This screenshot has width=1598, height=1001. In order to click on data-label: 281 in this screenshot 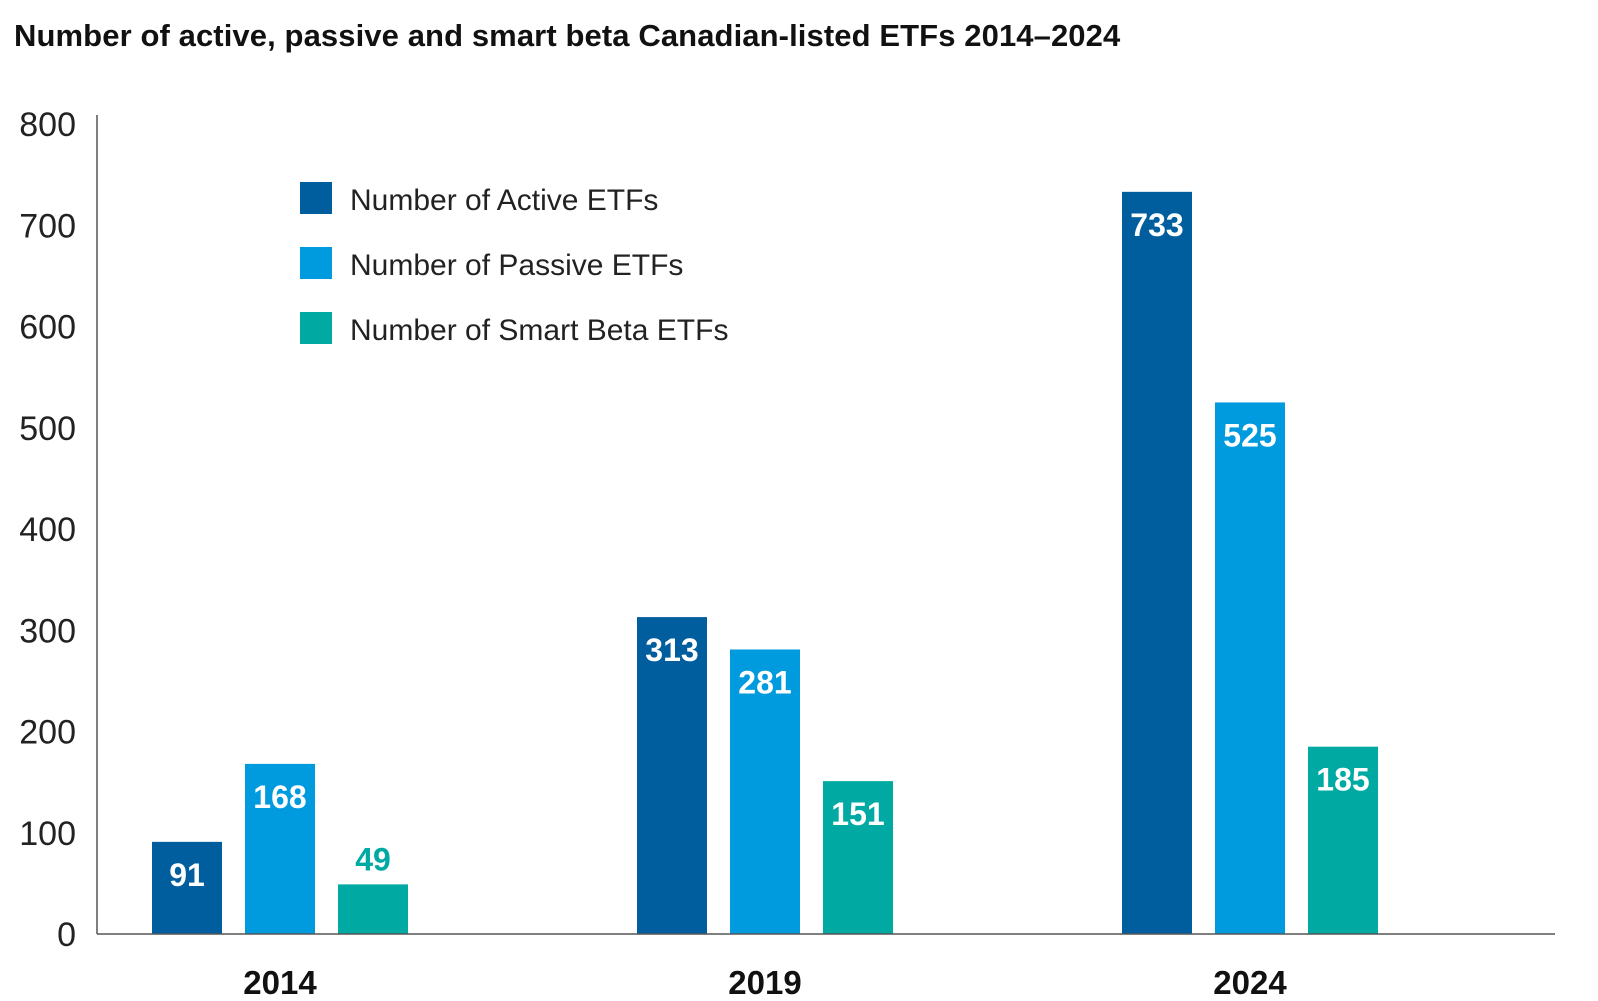, I will do `click(764, 682)`.